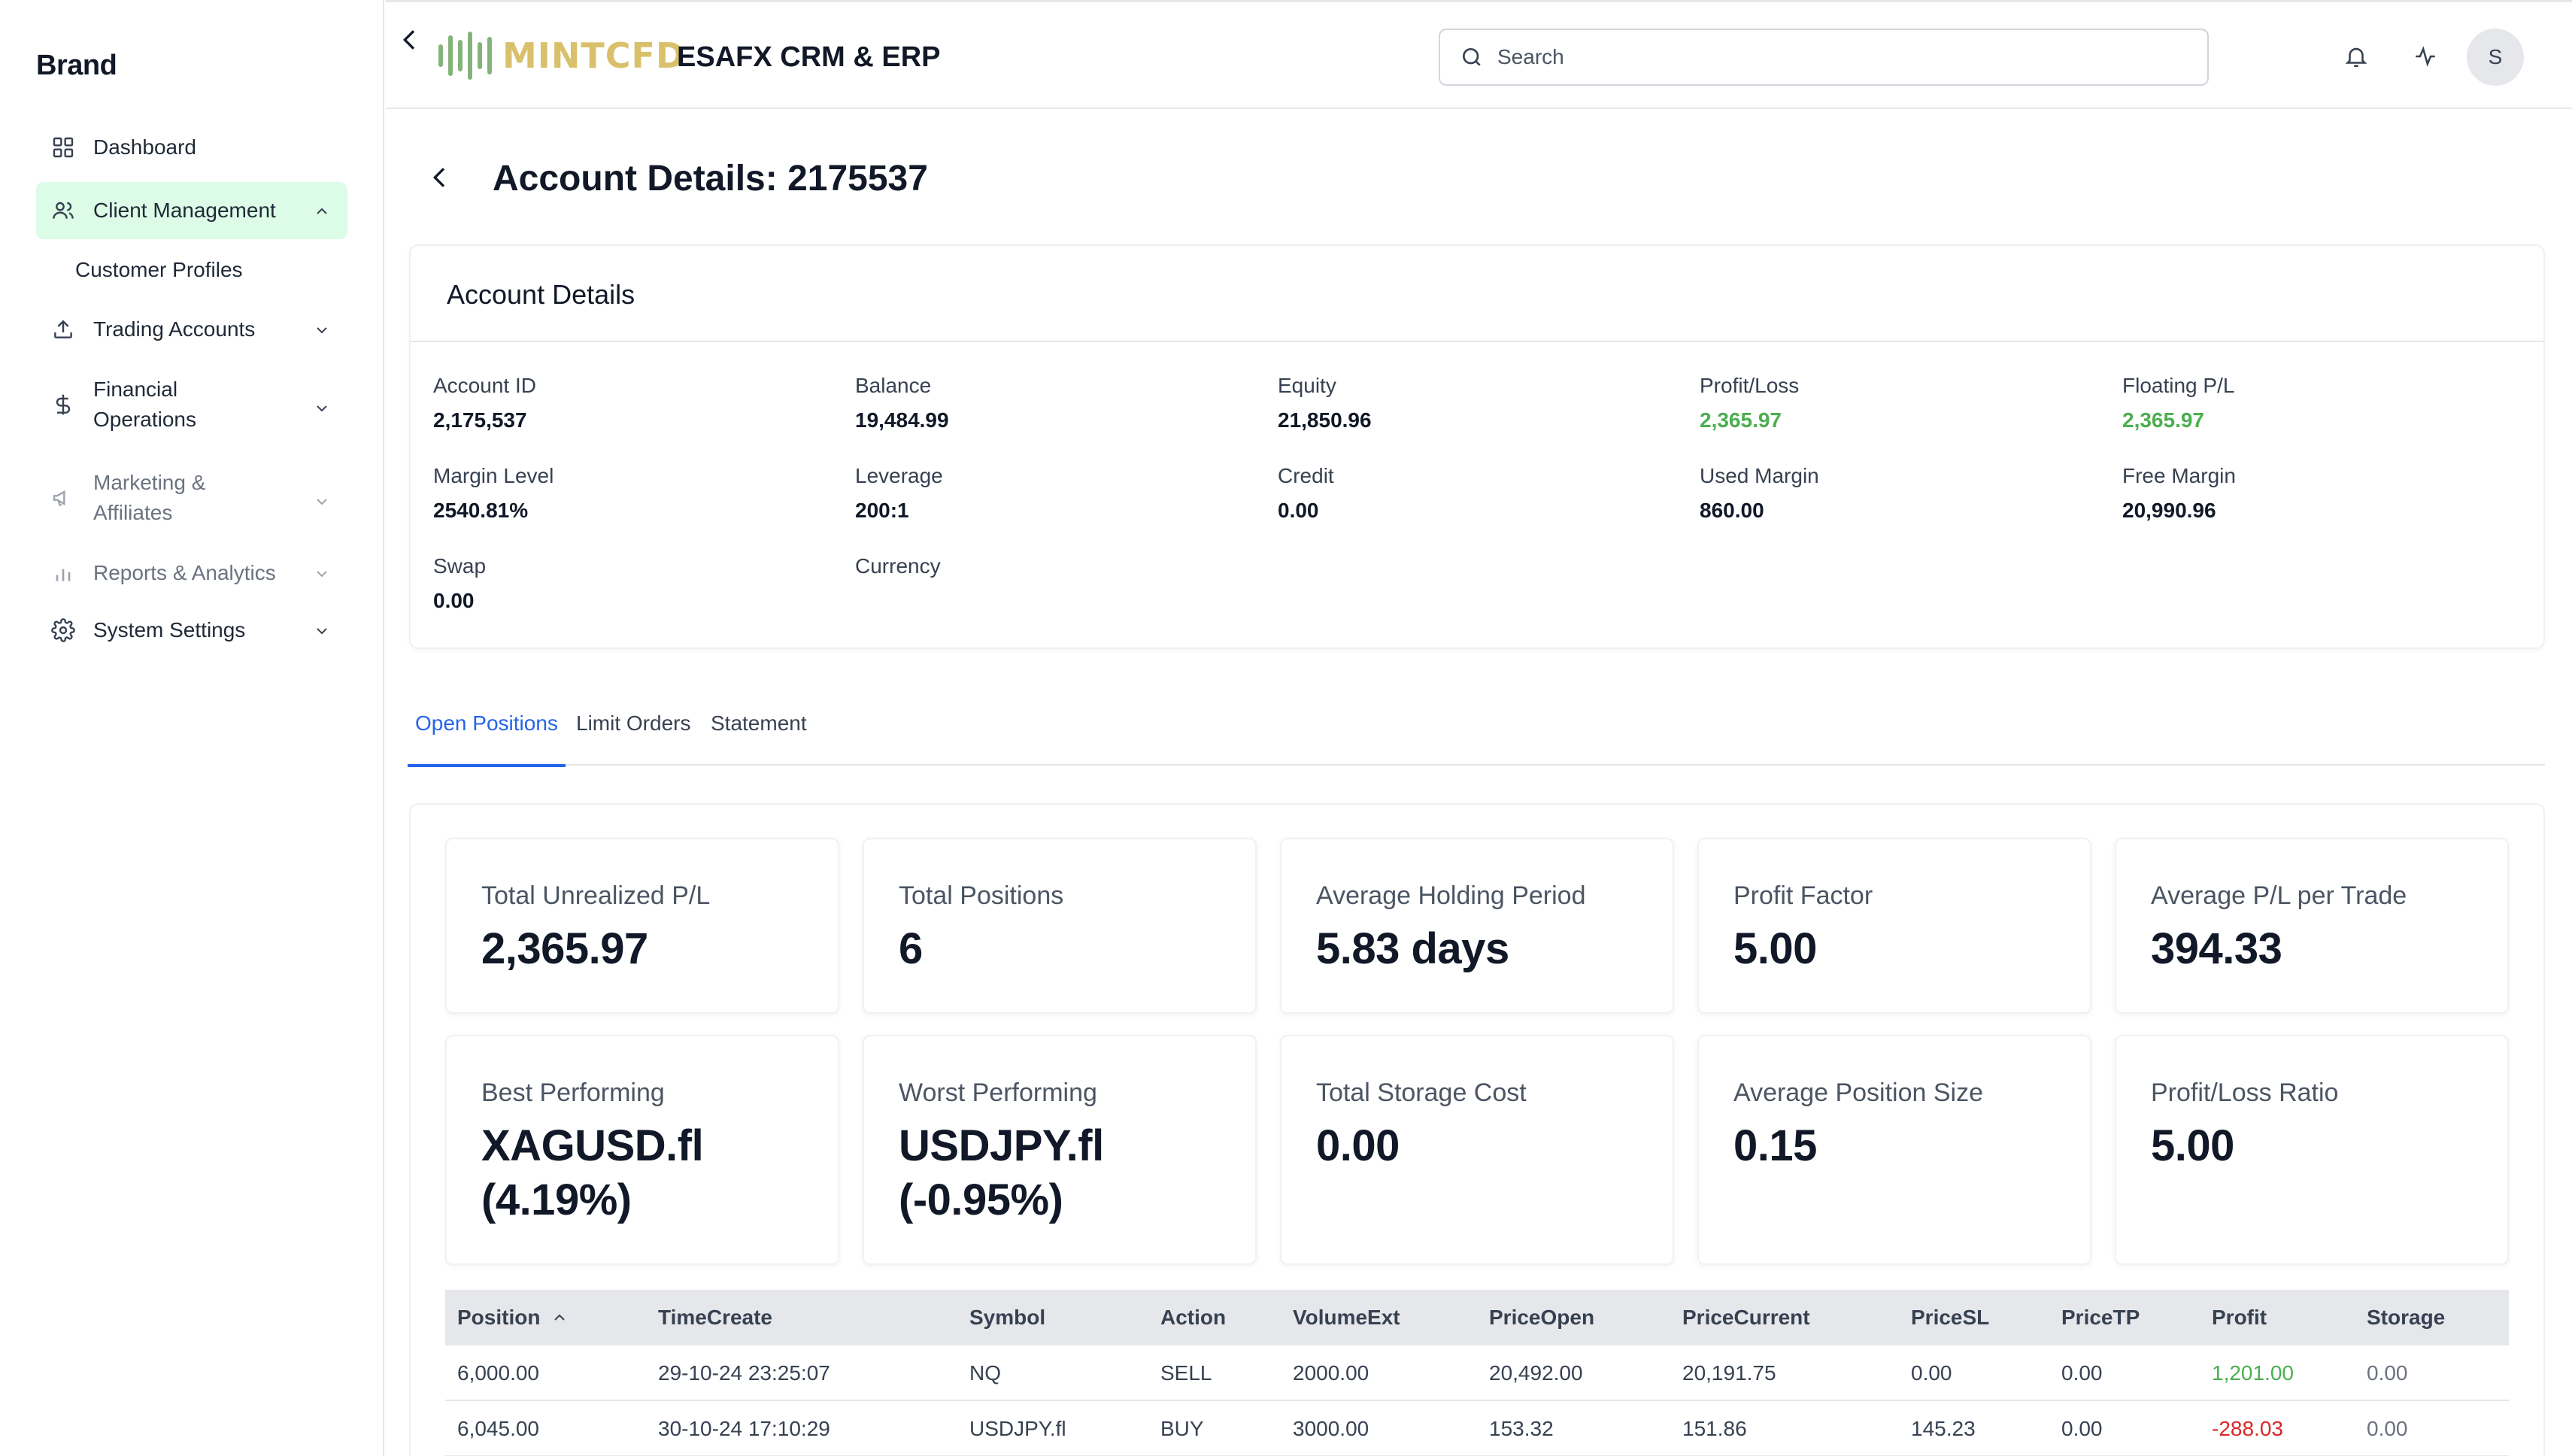 The height and width of the screenshot is (1456, 2572). What do you see at coordinates (63, 630) in the screenshot?
I see `gear-icon` at bounding box center [63, 630].